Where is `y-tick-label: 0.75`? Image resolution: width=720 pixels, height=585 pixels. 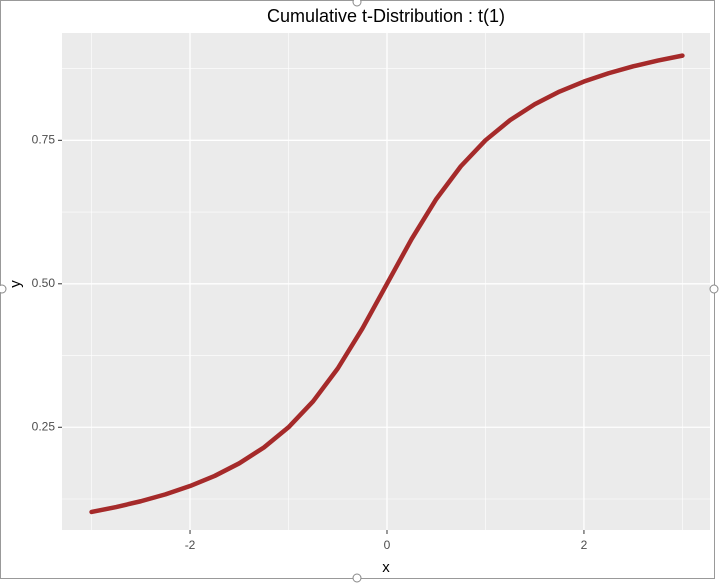 y-tick-label: 0.75 is located at coordinates (44, 139).